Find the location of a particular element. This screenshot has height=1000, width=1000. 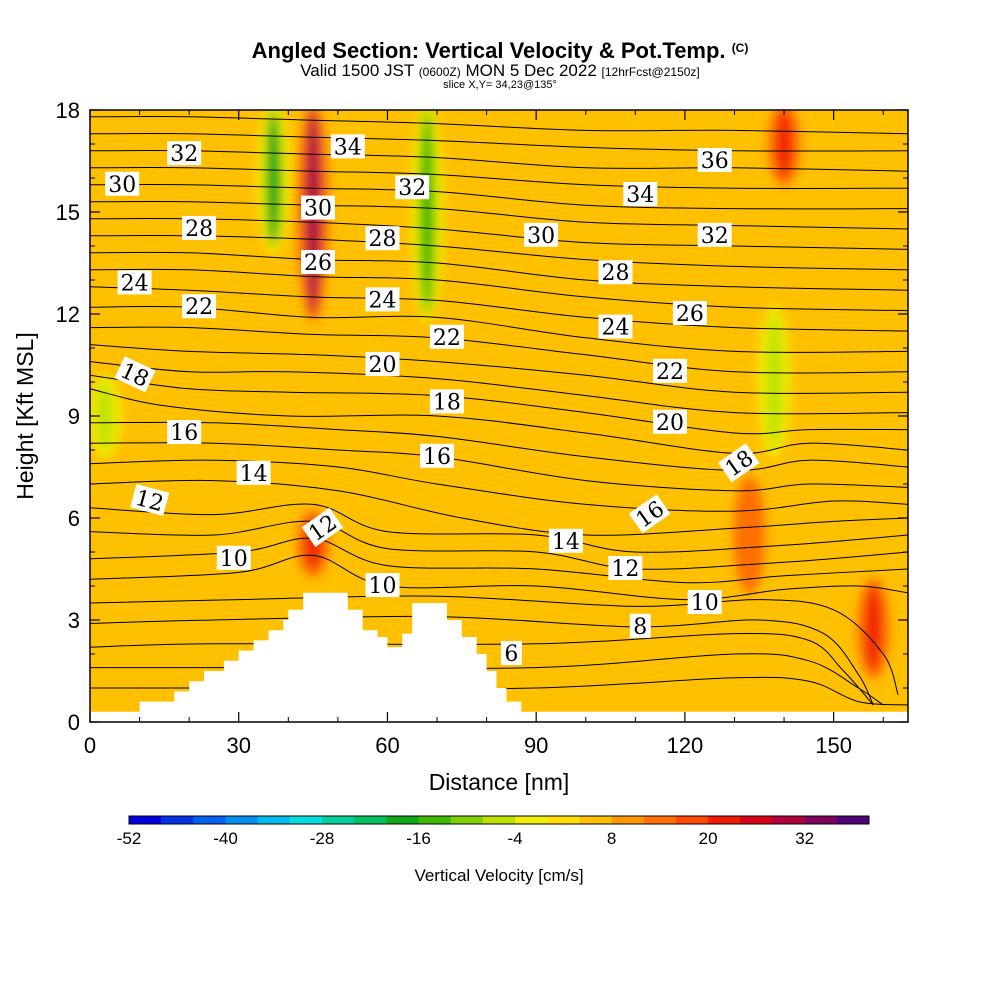

contour-label-9: 10 is located at coordinates (233, 558).